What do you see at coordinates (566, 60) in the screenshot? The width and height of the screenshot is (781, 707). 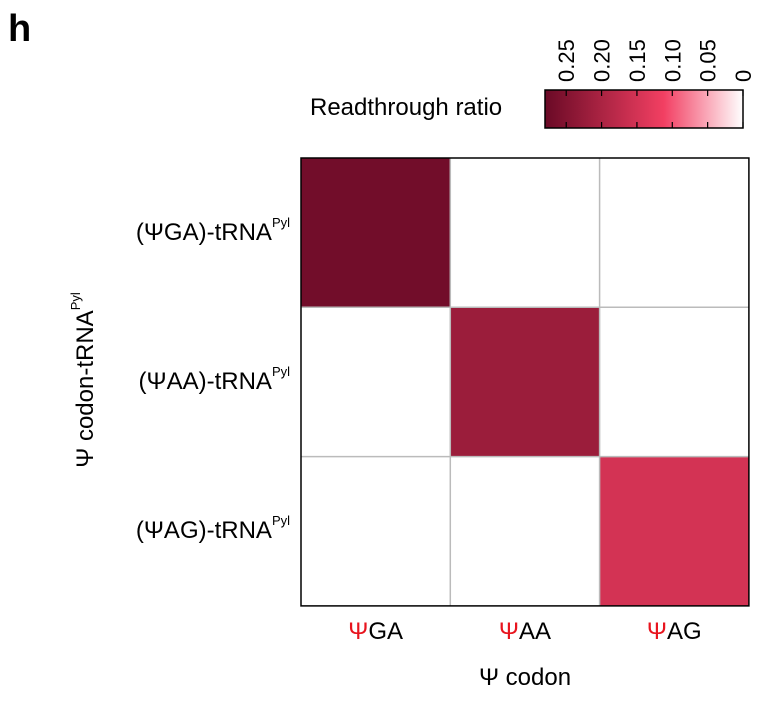 I see `colorbar-tick-label: 0.25` at bounding box center [566, 60].